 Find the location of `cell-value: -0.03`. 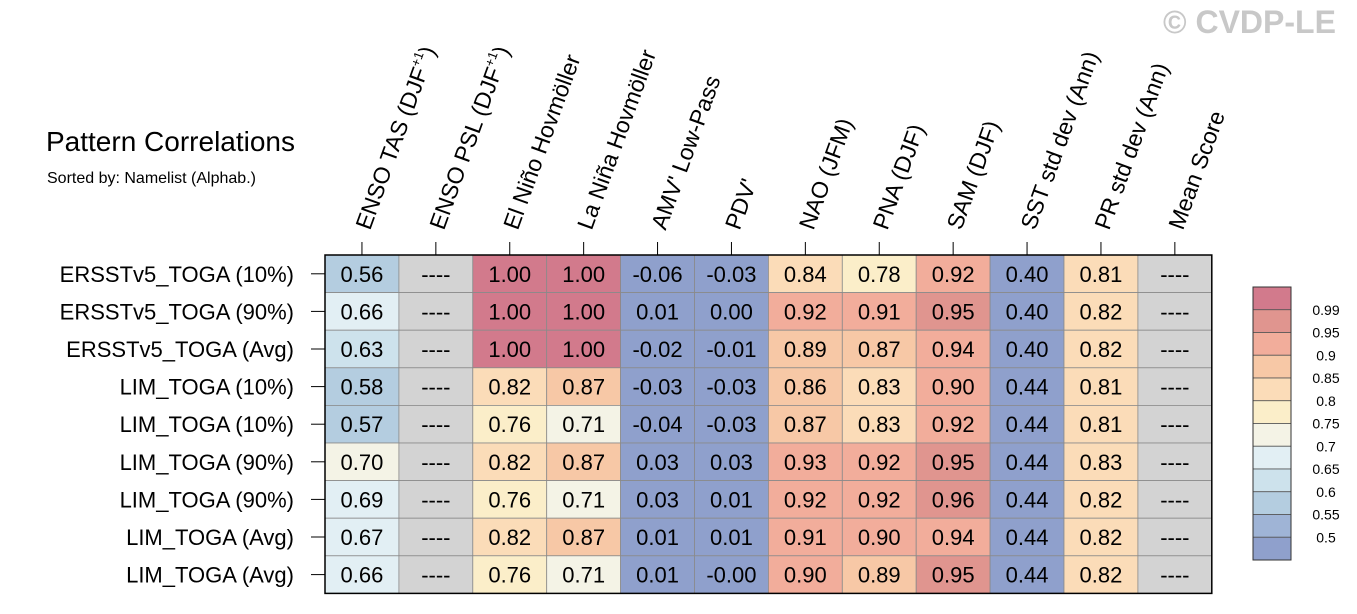

cell-value: -0.03 is located at coordinates (731, 424).